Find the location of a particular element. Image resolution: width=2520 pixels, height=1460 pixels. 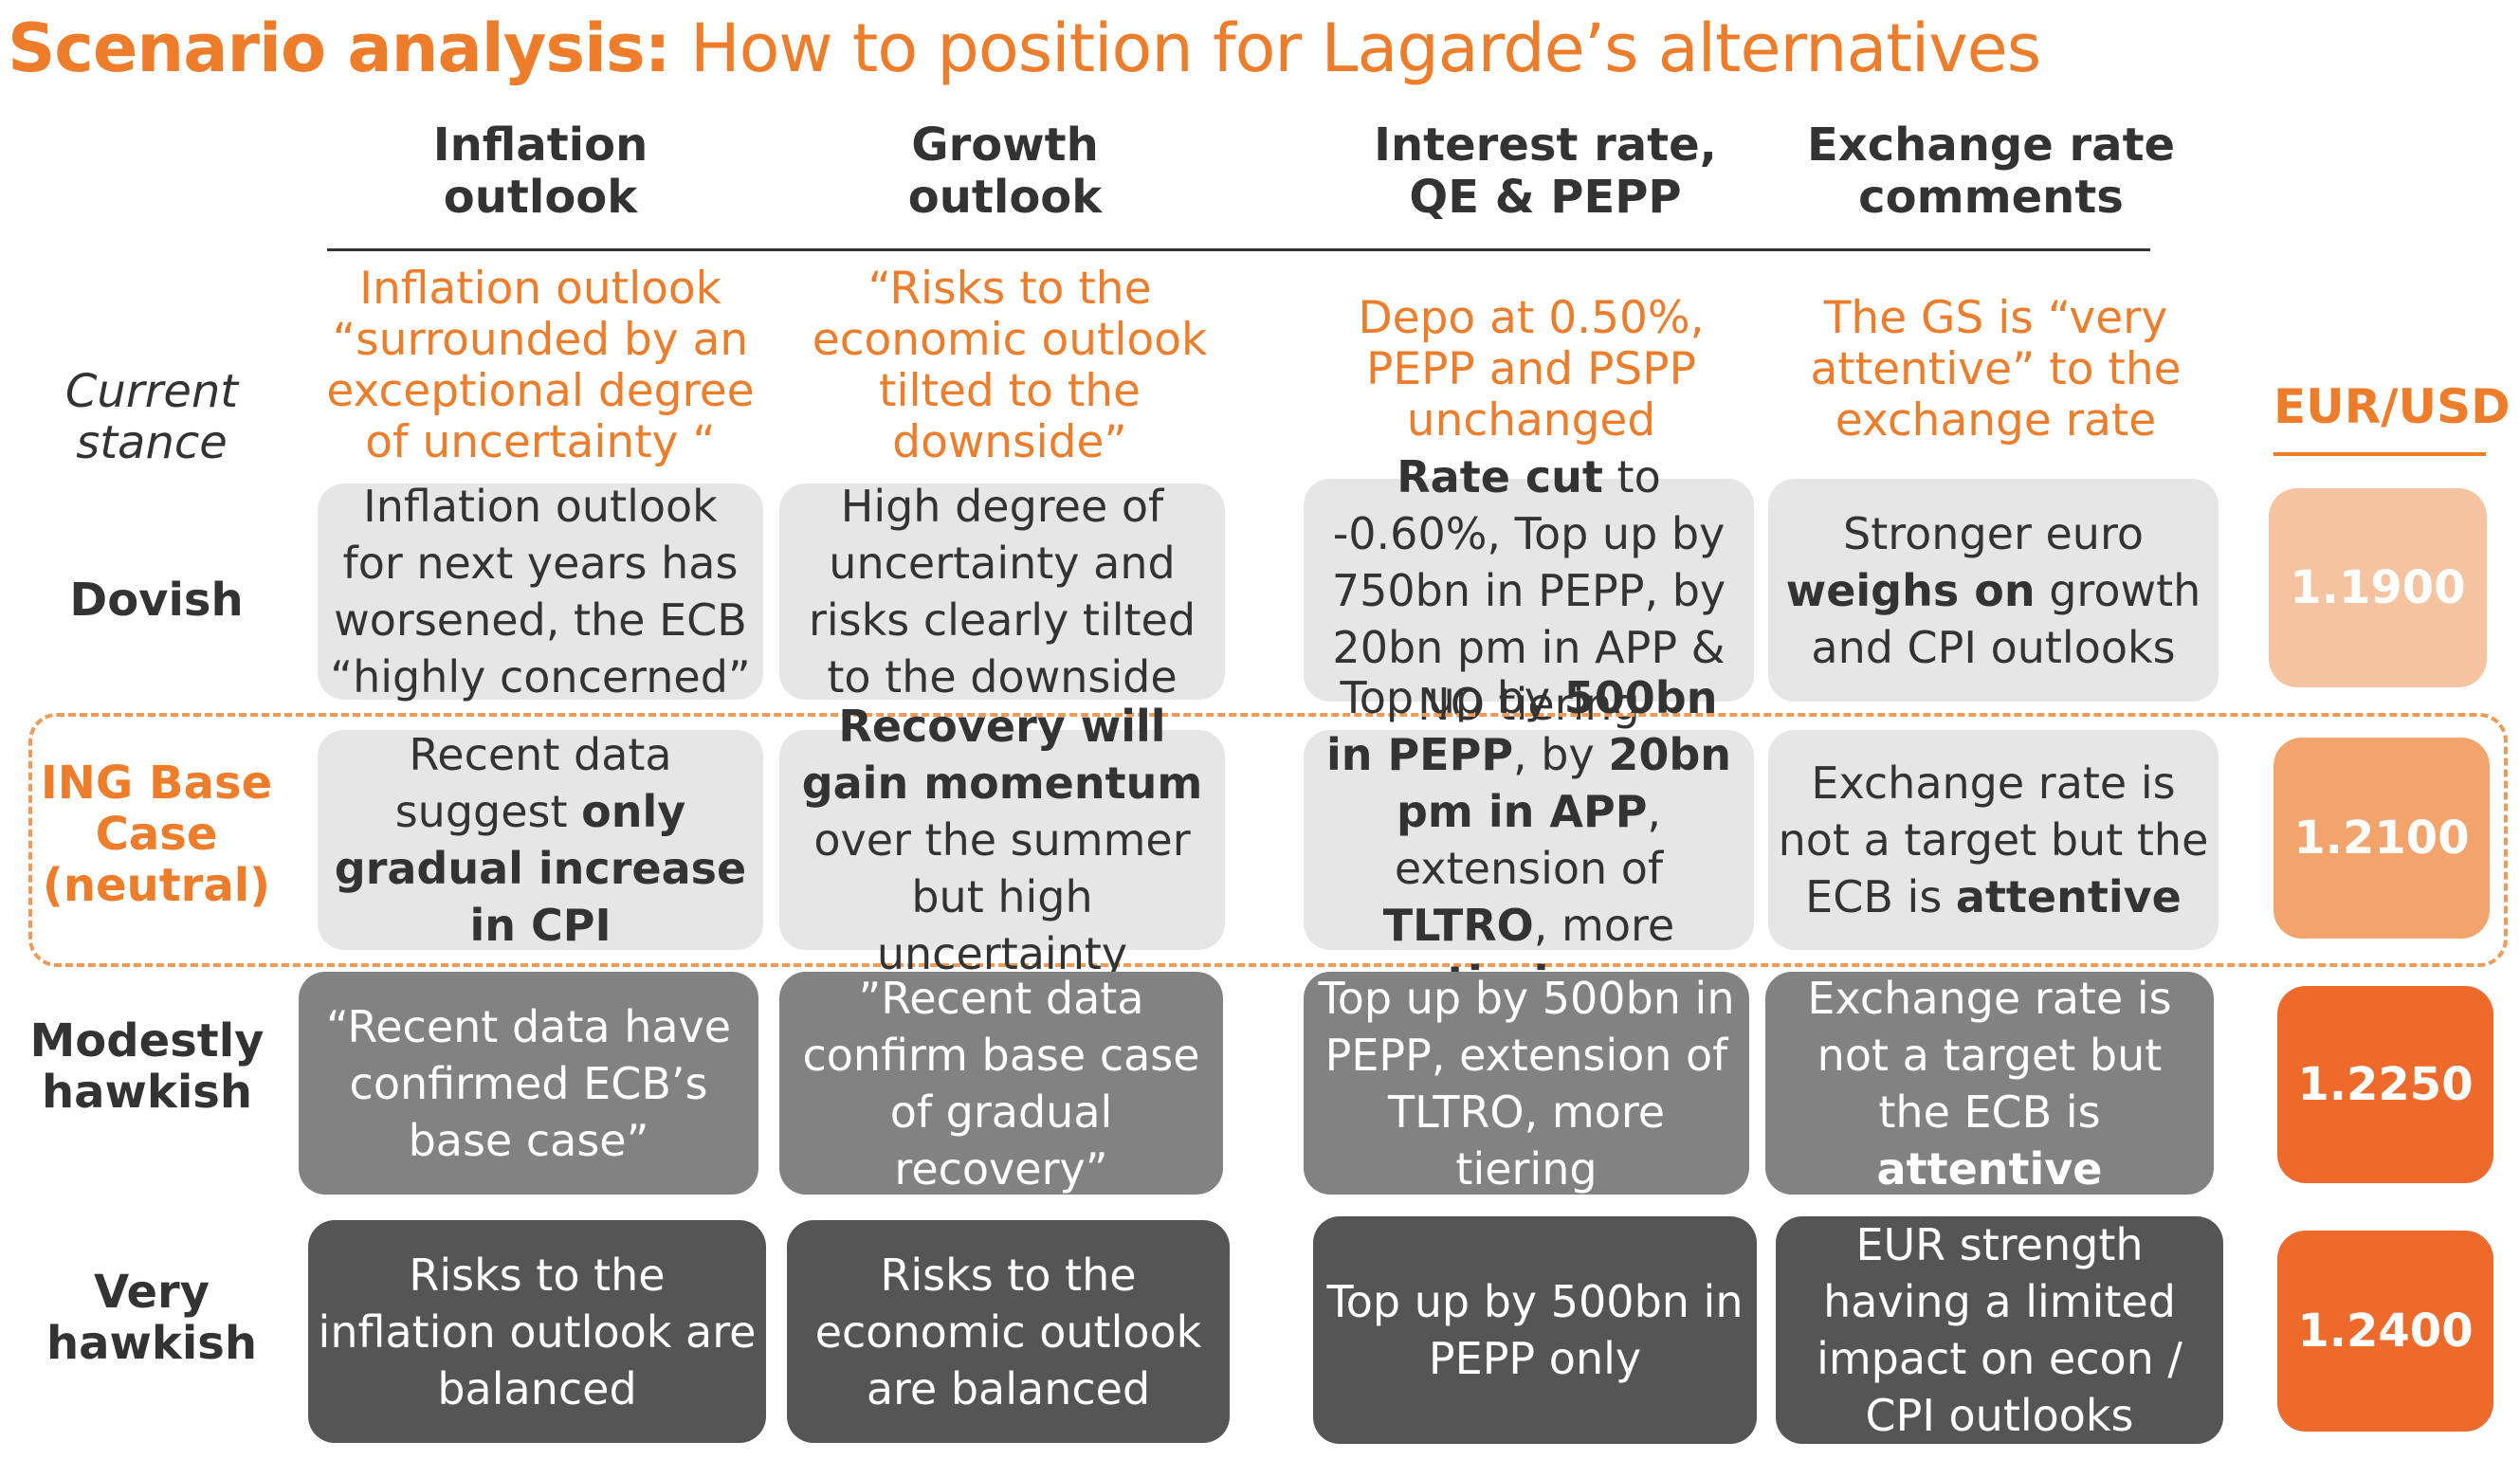

eurusd-very-hawkish: 1.2400 is located at coordinates (2385, 1331).